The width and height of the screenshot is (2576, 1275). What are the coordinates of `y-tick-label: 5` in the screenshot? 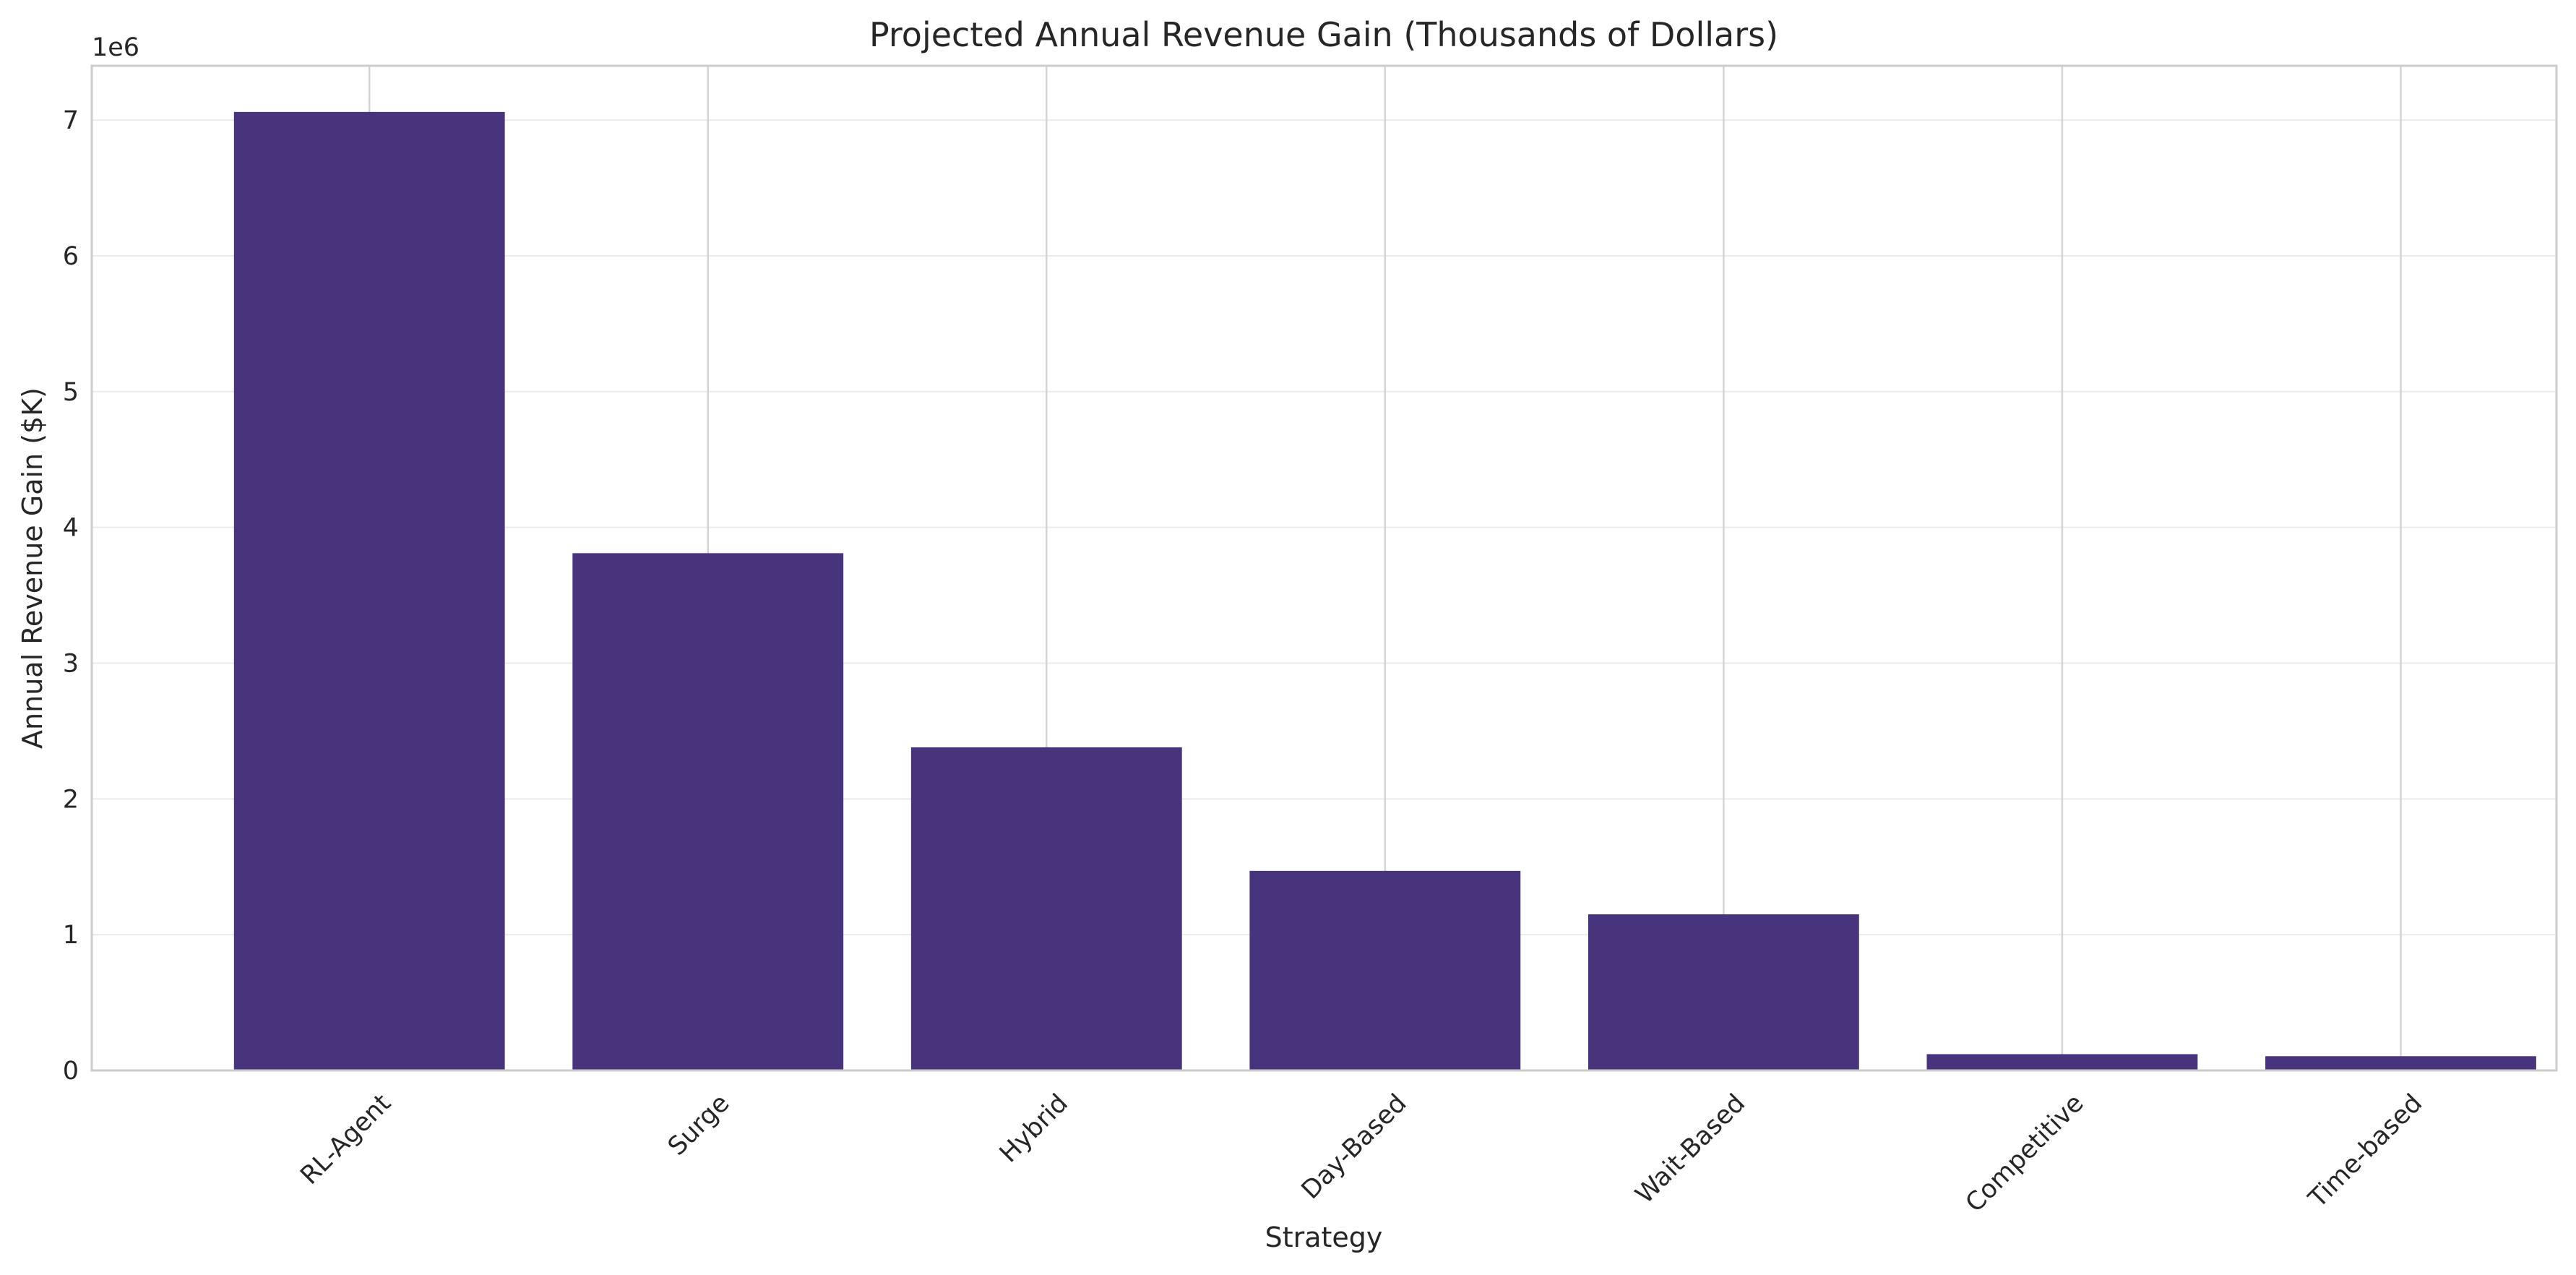 It's located at (71, 392).